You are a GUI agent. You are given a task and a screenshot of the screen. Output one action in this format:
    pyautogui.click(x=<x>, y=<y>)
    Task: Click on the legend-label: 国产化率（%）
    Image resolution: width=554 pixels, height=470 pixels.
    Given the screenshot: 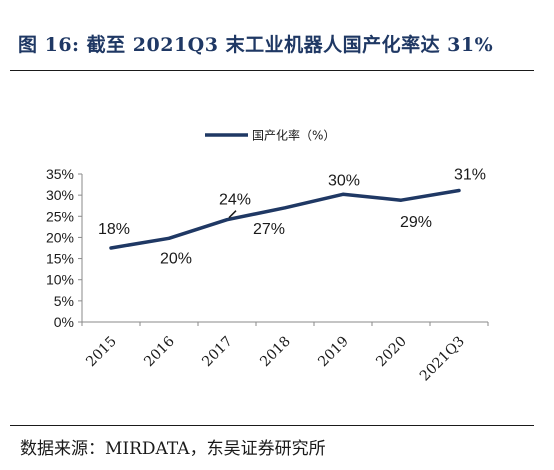 What is the action you would take?
    pyautogui.click(x=293, y=135)
    